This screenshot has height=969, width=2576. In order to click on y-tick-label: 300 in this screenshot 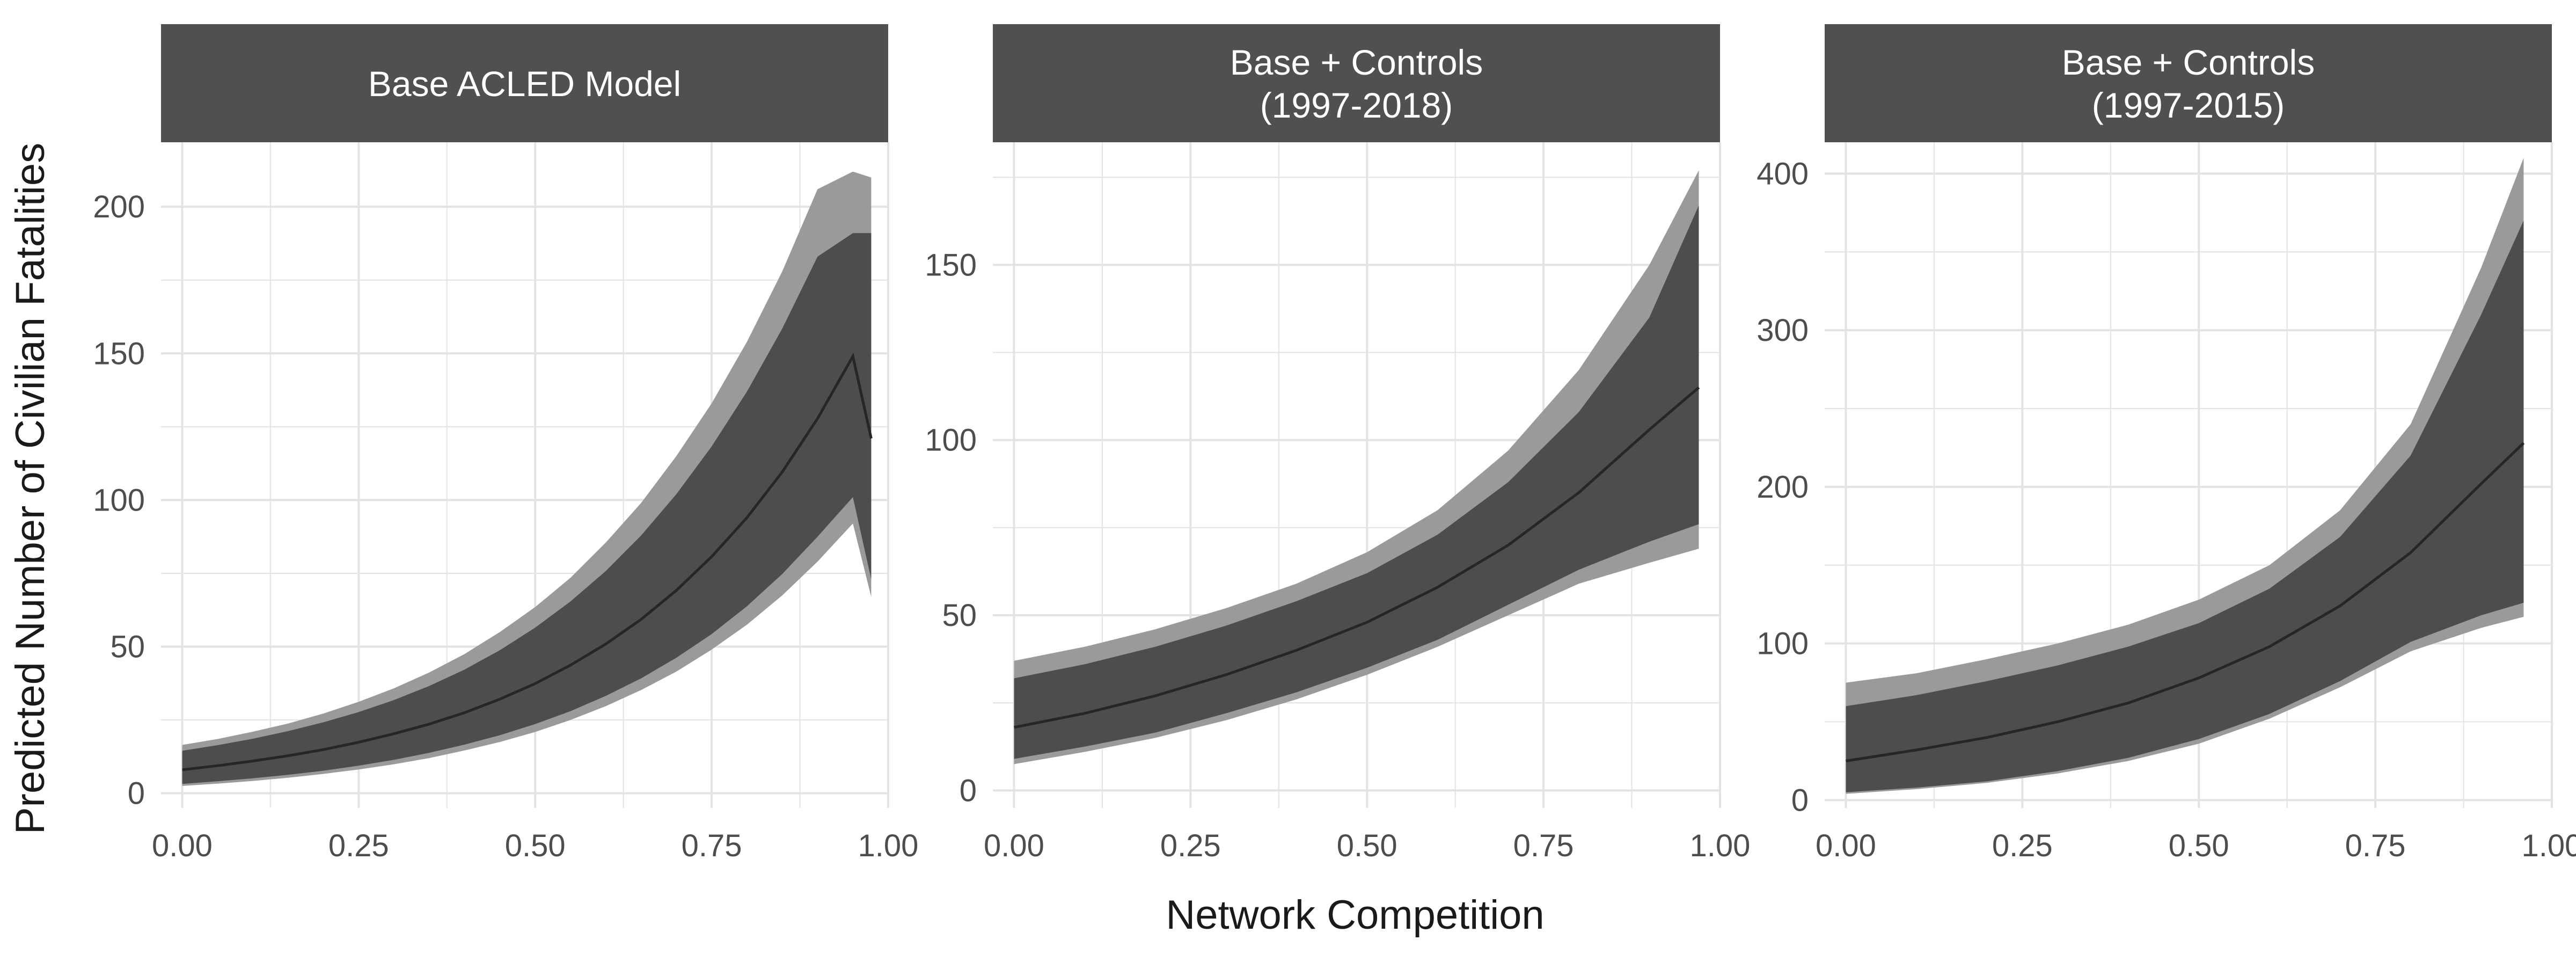, I will do `click(1783, 330)`.